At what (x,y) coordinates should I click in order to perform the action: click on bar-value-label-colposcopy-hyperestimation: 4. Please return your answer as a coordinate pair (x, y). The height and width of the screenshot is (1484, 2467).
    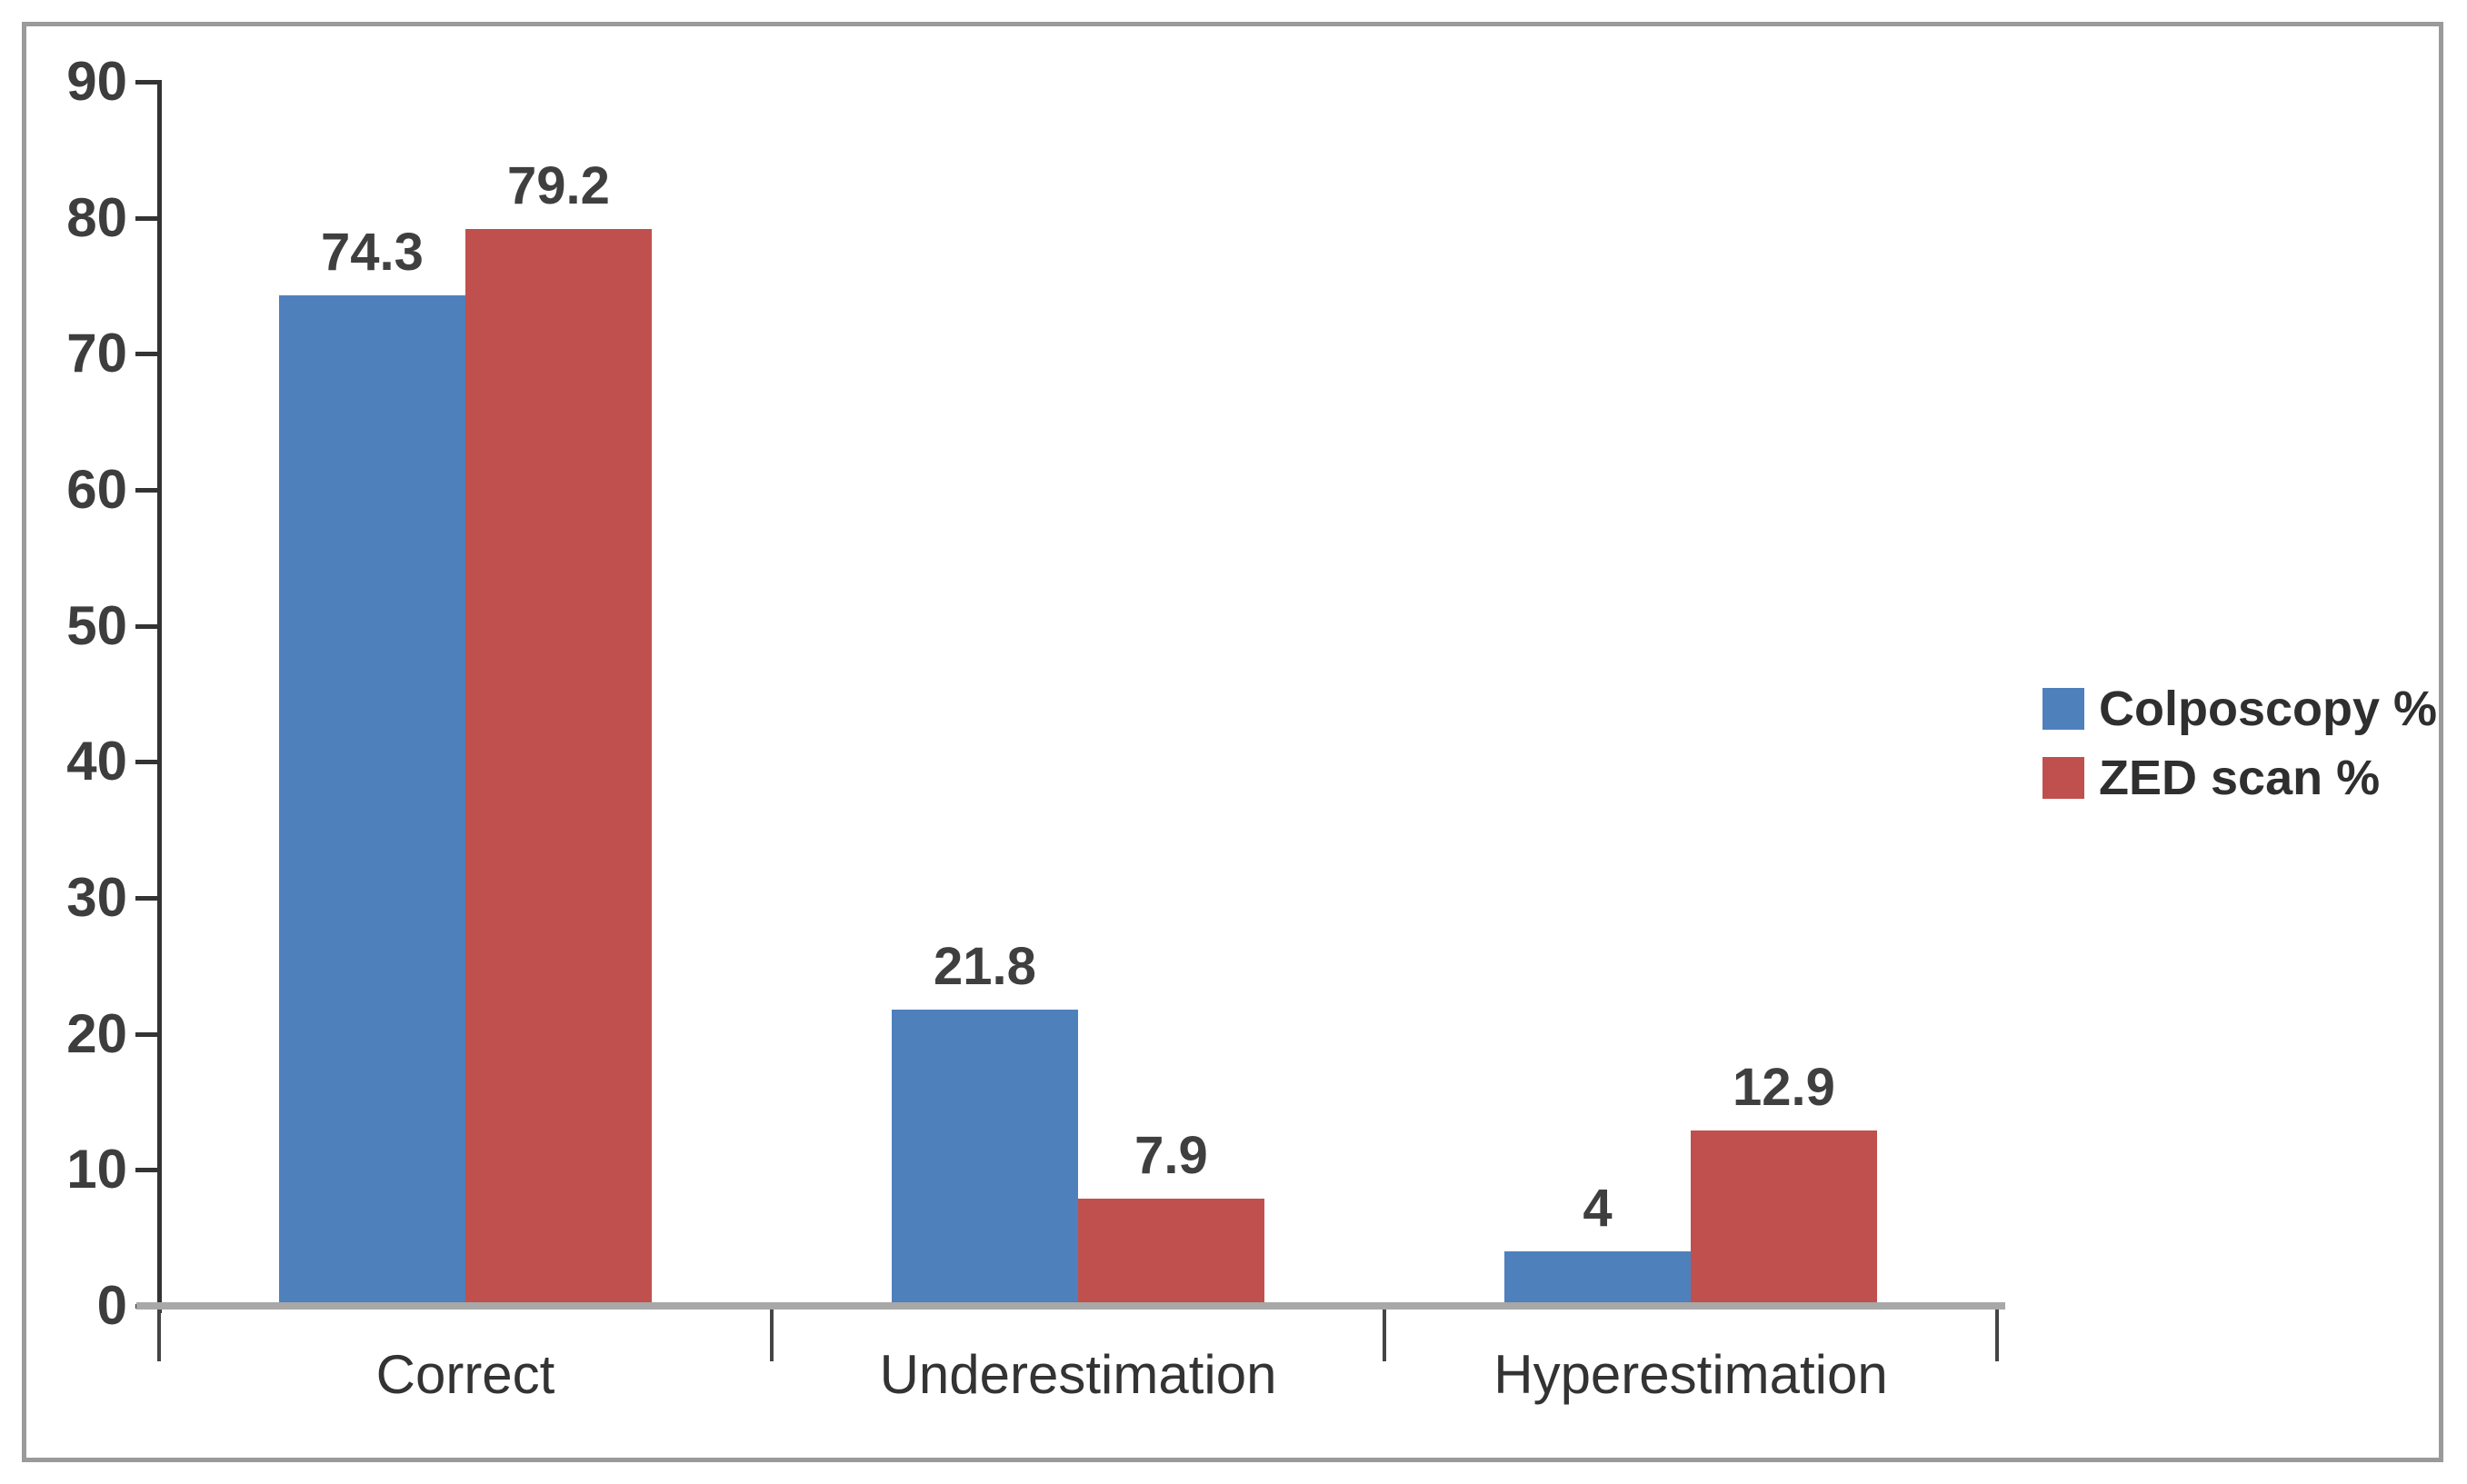
    Looking at the image, I should click on (1598, 1209).